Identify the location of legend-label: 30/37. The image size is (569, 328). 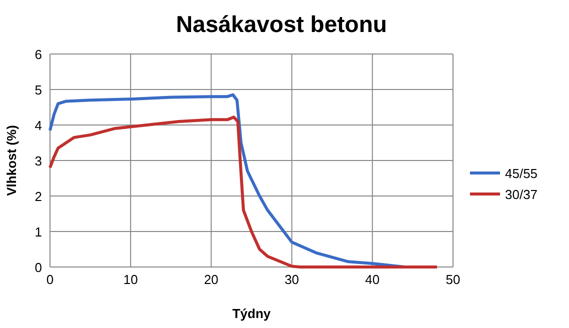
(521, 194).